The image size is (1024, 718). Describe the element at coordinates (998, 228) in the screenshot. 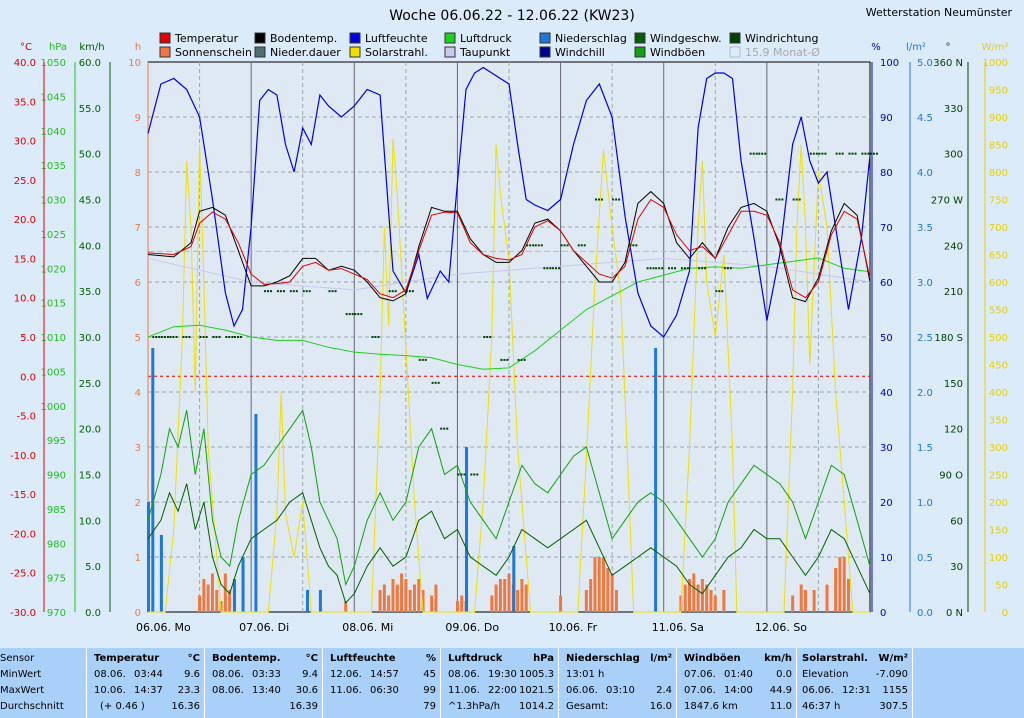

I see `axis-tick-label: 700` at that location.